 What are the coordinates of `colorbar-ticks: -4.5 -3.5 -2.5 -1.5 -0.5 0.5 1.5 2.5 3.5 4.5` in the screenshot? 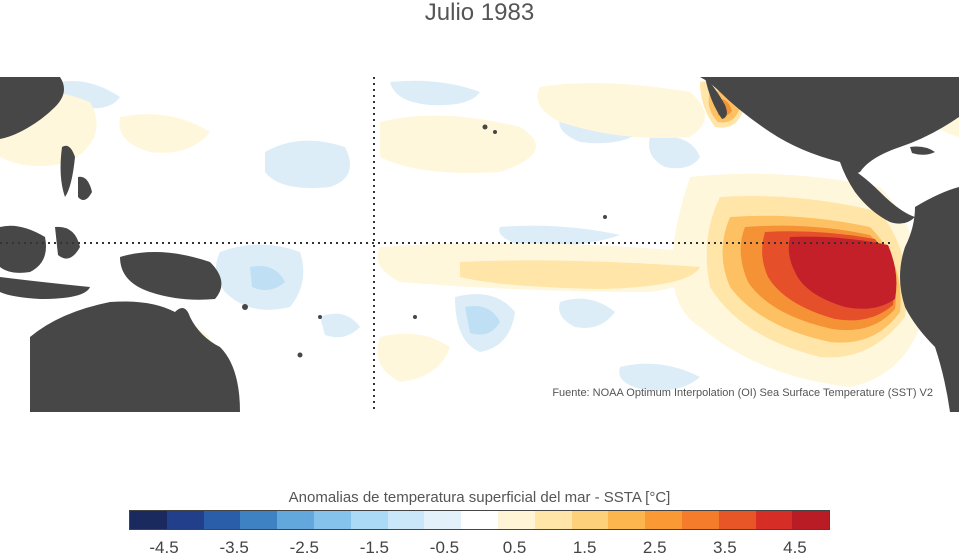 It's located at (479, 548).